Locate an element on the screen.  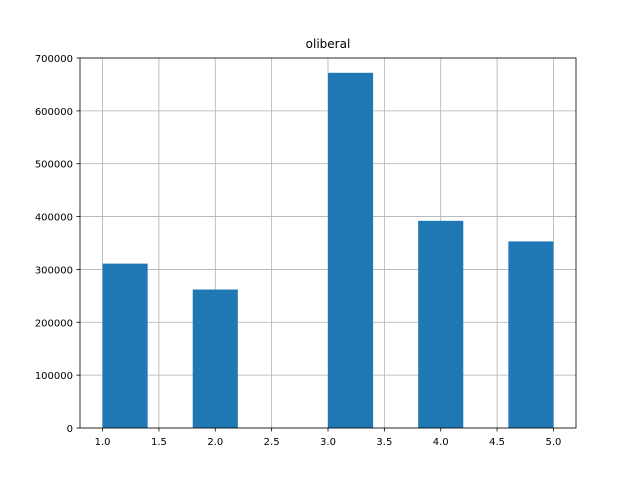
y-tick-label: 0 is located at coordinates (70, 429).